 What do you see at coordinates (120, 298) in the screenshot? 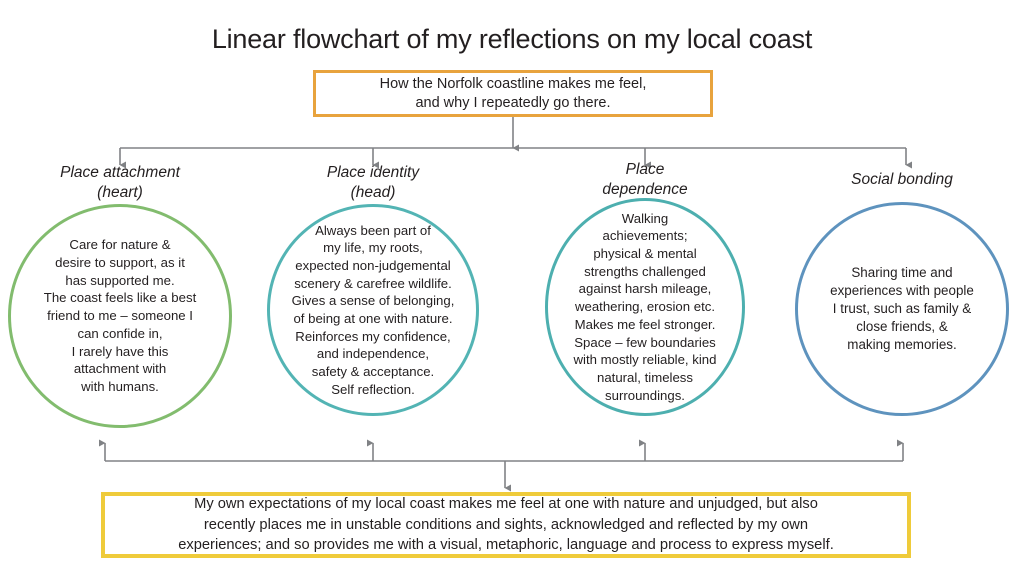
I see `body-line: The coast feels like a best` at bounding box center [120, 298].